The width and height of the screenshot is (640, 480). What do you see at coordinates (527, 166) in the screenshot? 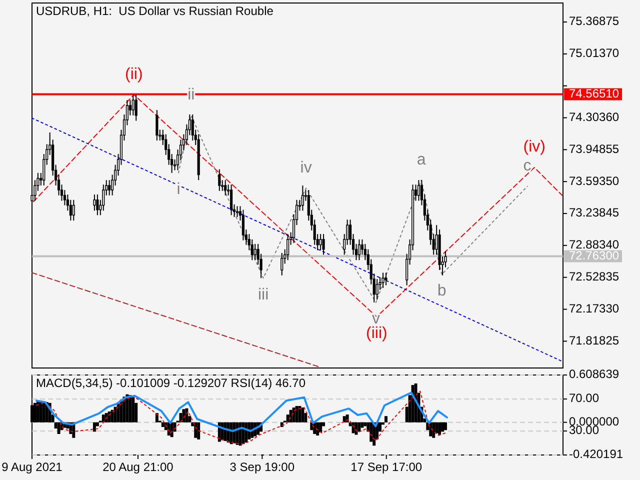
I see `annotation: c` at bounding box center [527, 166].